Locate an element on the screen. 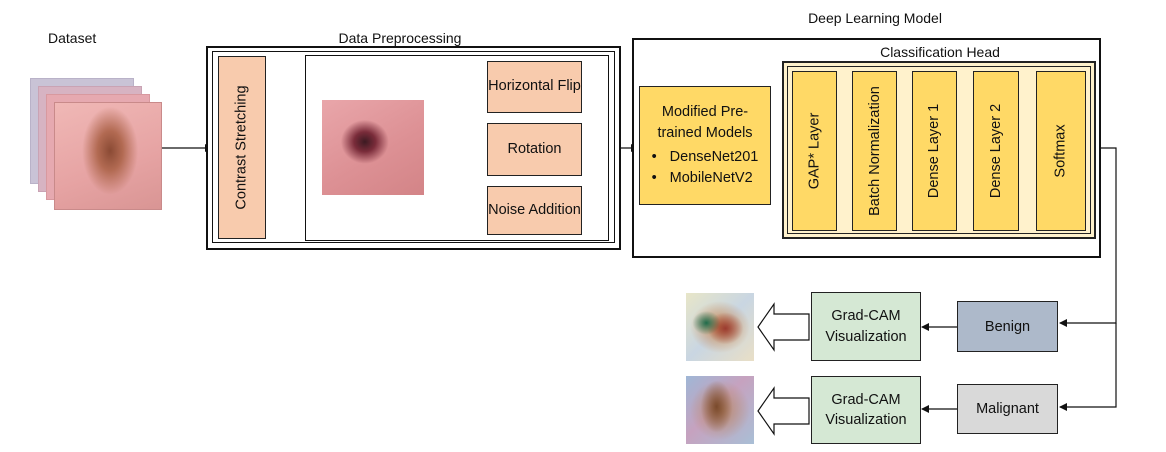 The height and width of the screenshot is (452, 1166). malignant-label: Malignant is located at coordinates (1007, 409).